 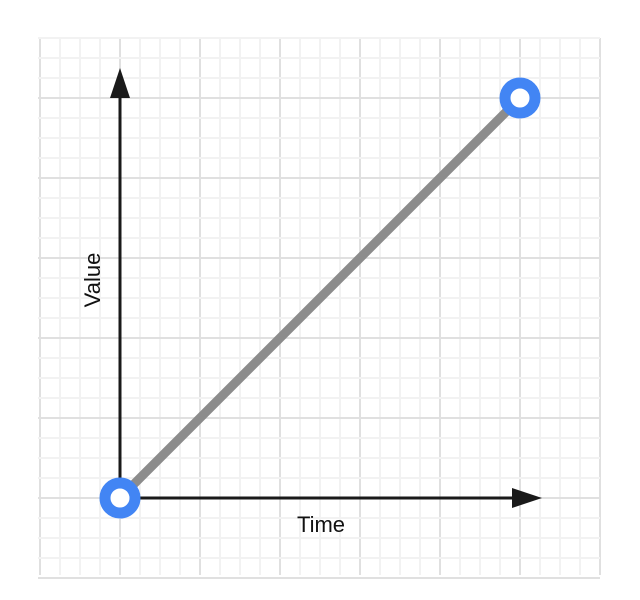 I want to click on x-axis-label: Time, so click(x=321, y=524).